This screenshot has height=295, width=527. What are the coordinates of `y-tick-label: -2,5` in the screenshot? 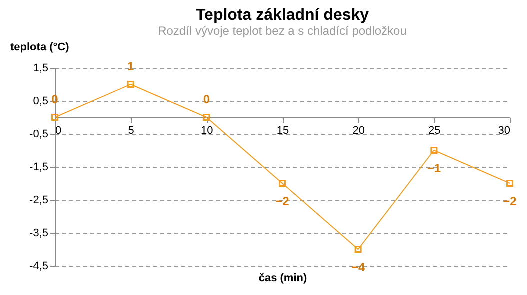 It's located at (39, 200).